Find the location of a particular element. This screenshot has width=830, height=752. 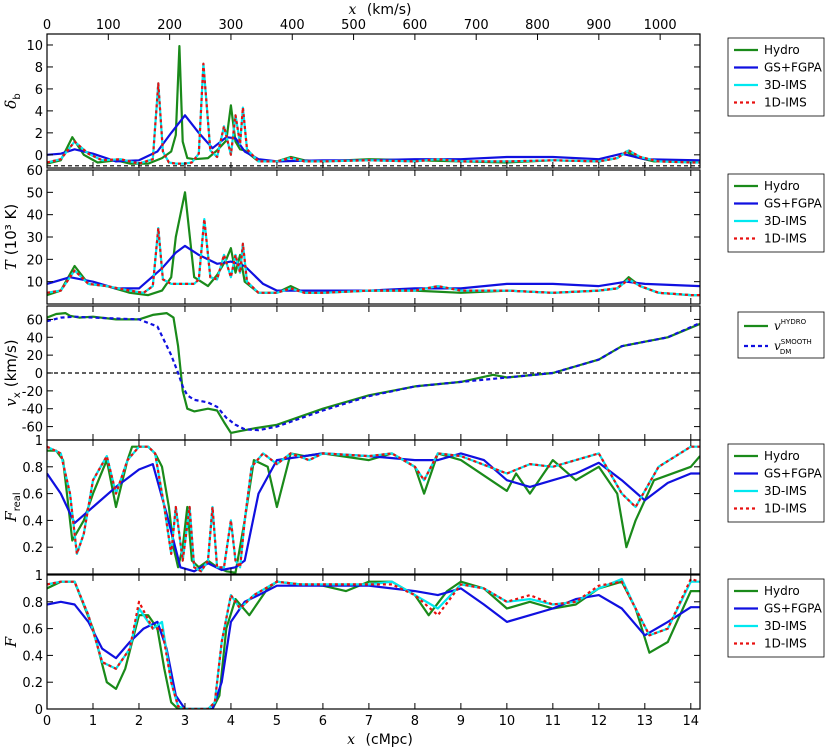

y-tick-label: 0 is located at coordinates (39, 374).